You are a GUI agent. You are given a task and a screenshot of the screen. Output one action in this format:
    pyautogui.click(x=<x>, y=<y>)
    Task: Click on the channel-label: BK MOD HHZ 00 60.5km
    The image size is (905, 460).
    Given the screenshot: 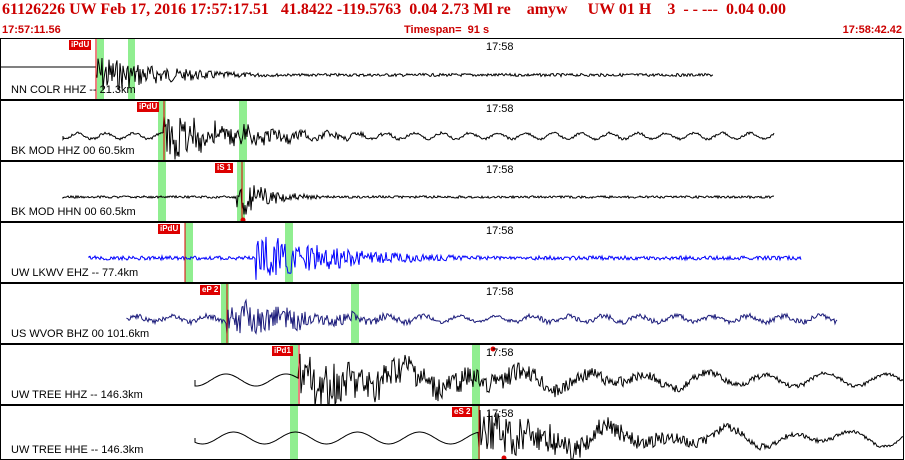 What is the action you would take?
    pyautogui.click(x=73, y=151)
    